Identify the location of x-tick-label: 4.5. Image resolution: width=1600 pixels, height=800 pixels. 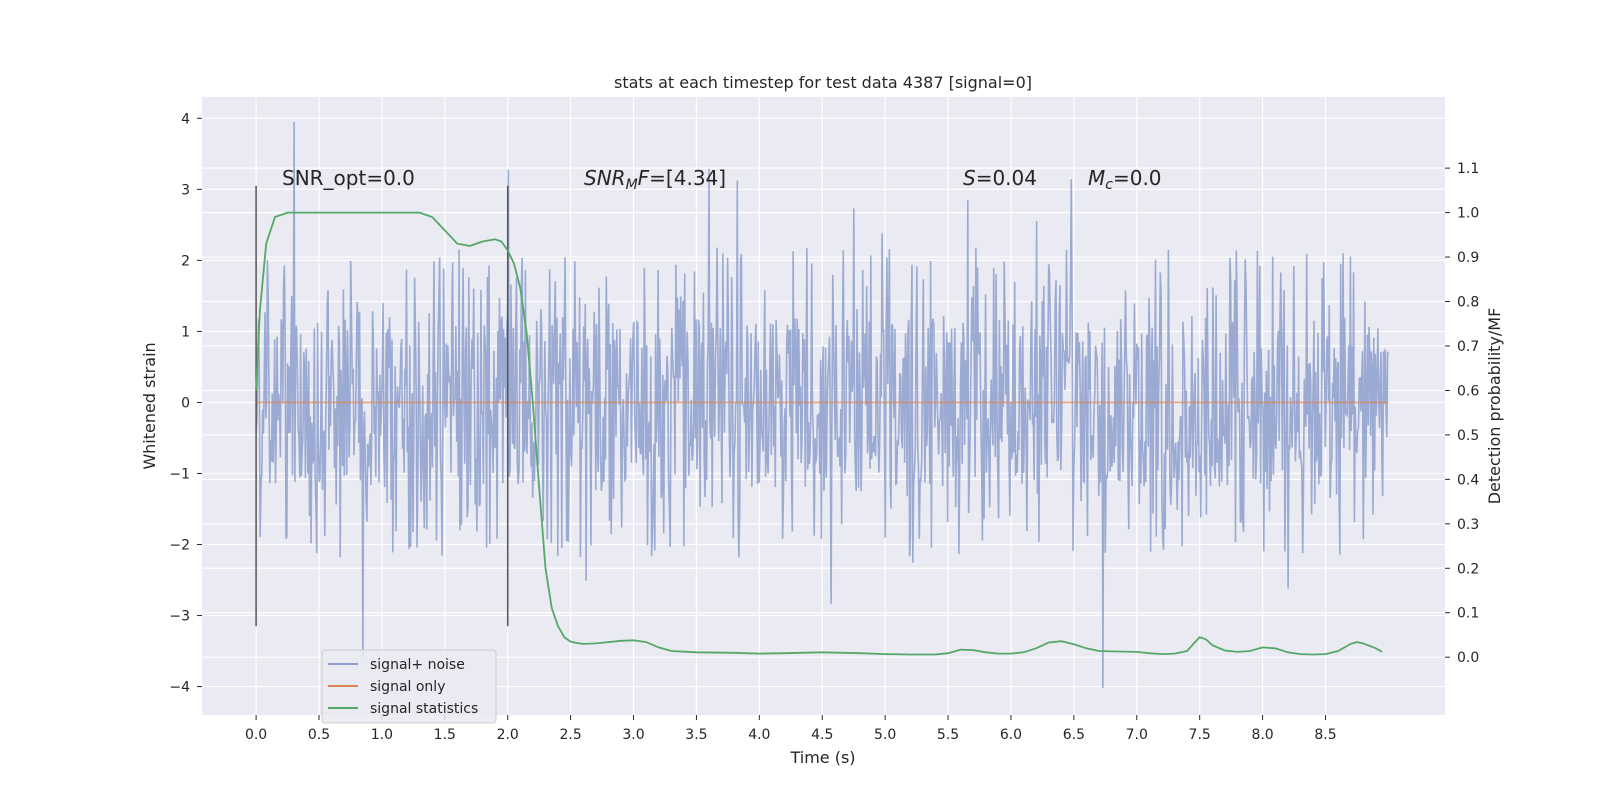
(822, 735).